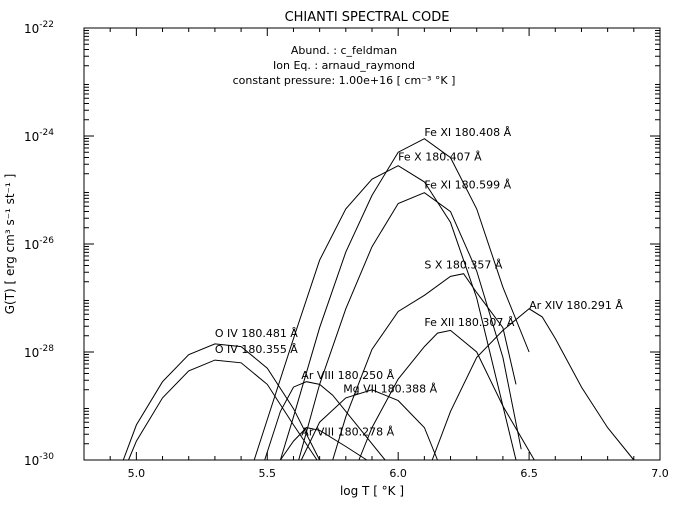 The image size is (682, 507). I want to click on annotation-line: Ion Eq. : arnaud_raymond, so click(344, 65).